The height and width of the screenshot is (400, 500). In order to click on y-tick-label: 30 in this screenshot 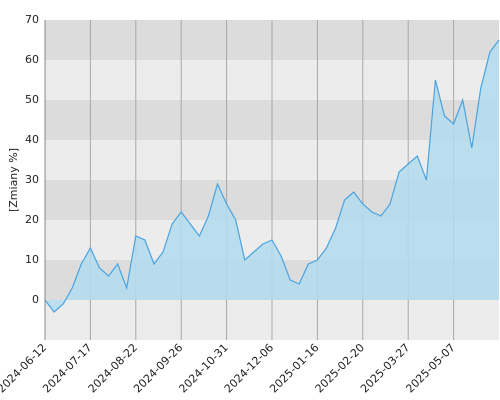, I will do `click(32, 179)`.